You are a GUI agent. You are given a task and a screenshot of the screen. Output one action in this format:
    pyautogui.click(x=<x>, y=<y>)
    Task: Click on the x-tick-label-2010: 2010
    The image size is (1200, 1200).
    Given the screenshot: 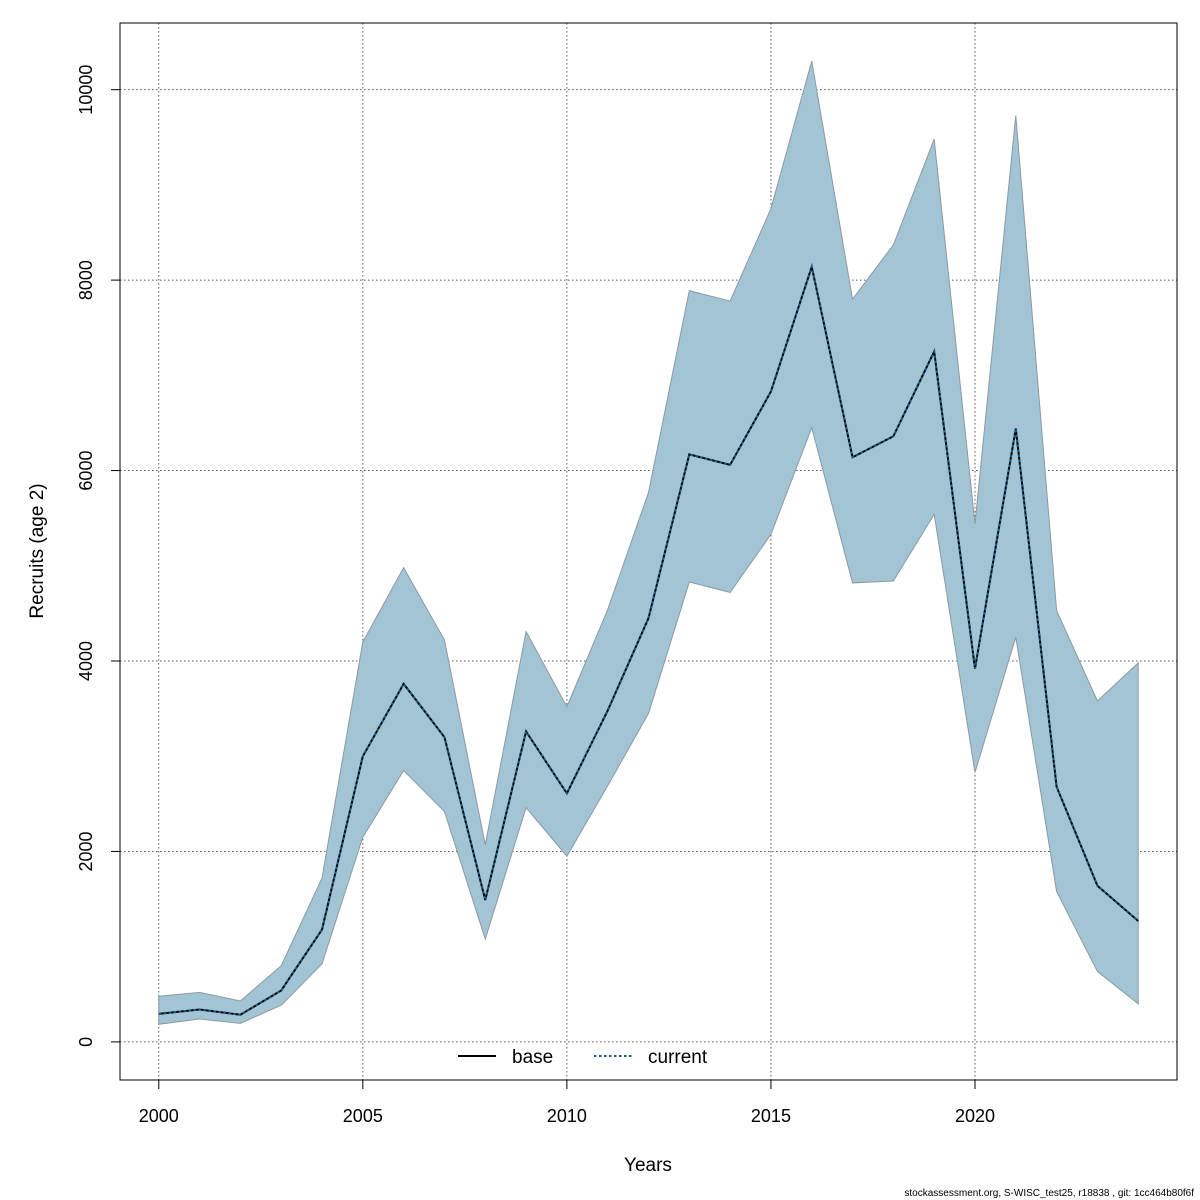 What is the action you would take?
    pyautogui.click(x=567, y=1116)
    